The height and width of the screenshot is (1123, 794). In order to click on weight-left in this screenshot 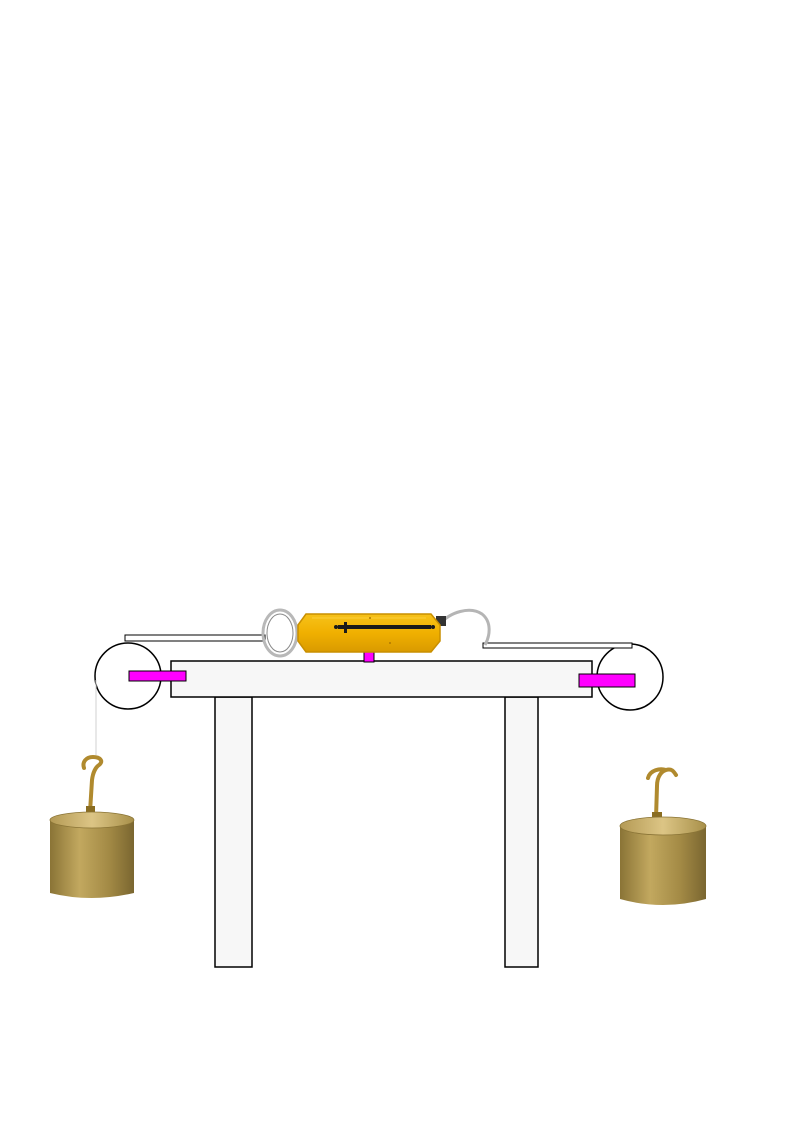, I will do `click(92, 826)`.